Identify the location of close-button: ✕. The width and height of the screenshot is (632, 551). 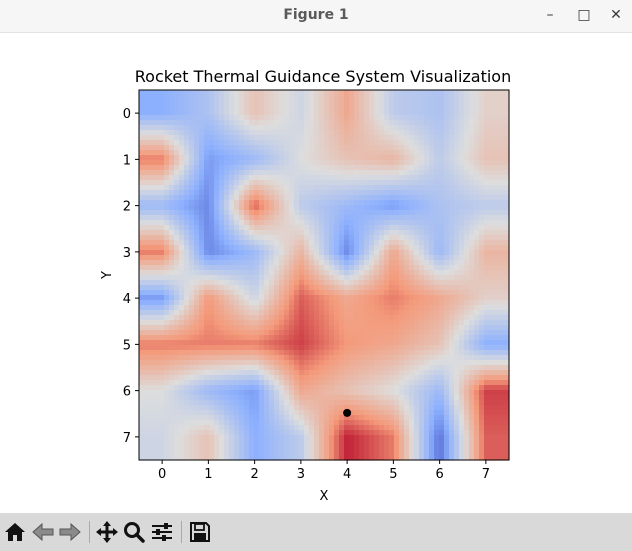
(616, 15).